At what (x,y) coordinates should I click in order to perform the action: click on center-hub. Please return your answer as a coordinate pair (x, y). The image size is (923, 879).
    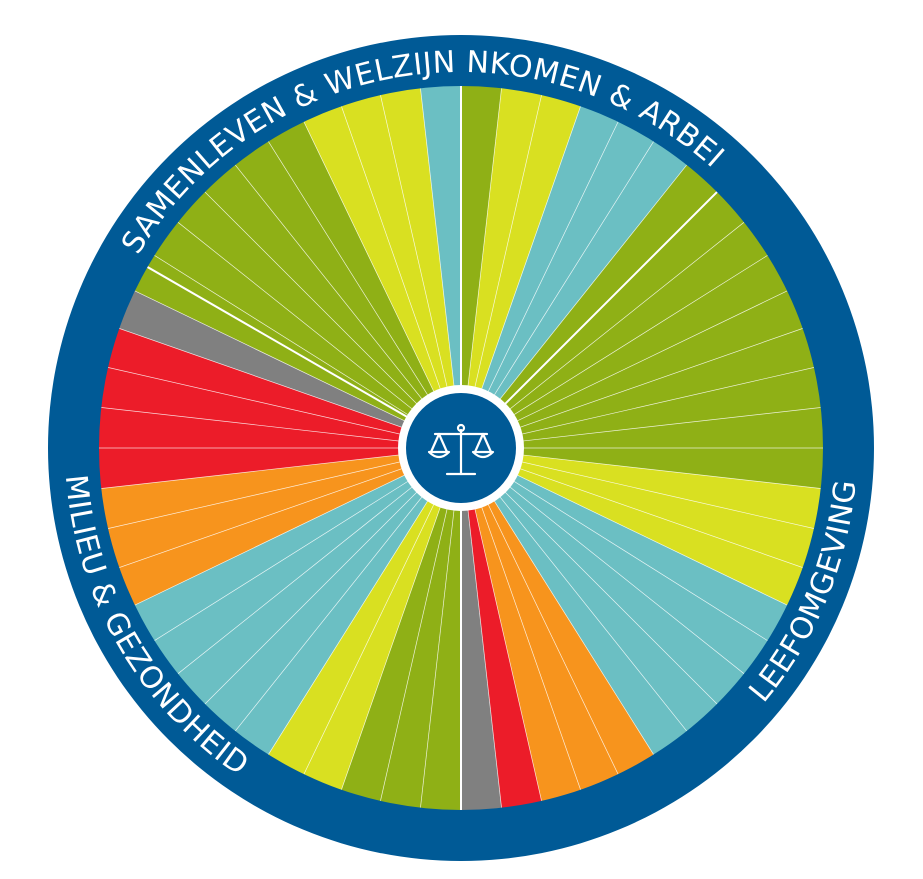
    Looking at the image, I should click on (461, 448).